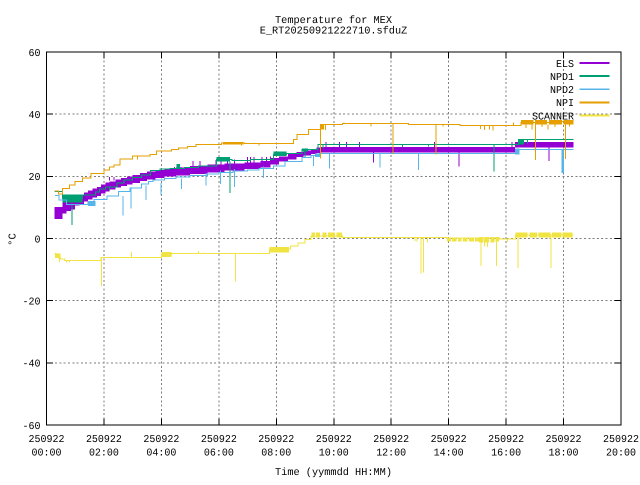 Image resolution: width=640 pixels, height=485 pixels. I want to click on svg-text: Temperature for MEX, so click(334, 21).